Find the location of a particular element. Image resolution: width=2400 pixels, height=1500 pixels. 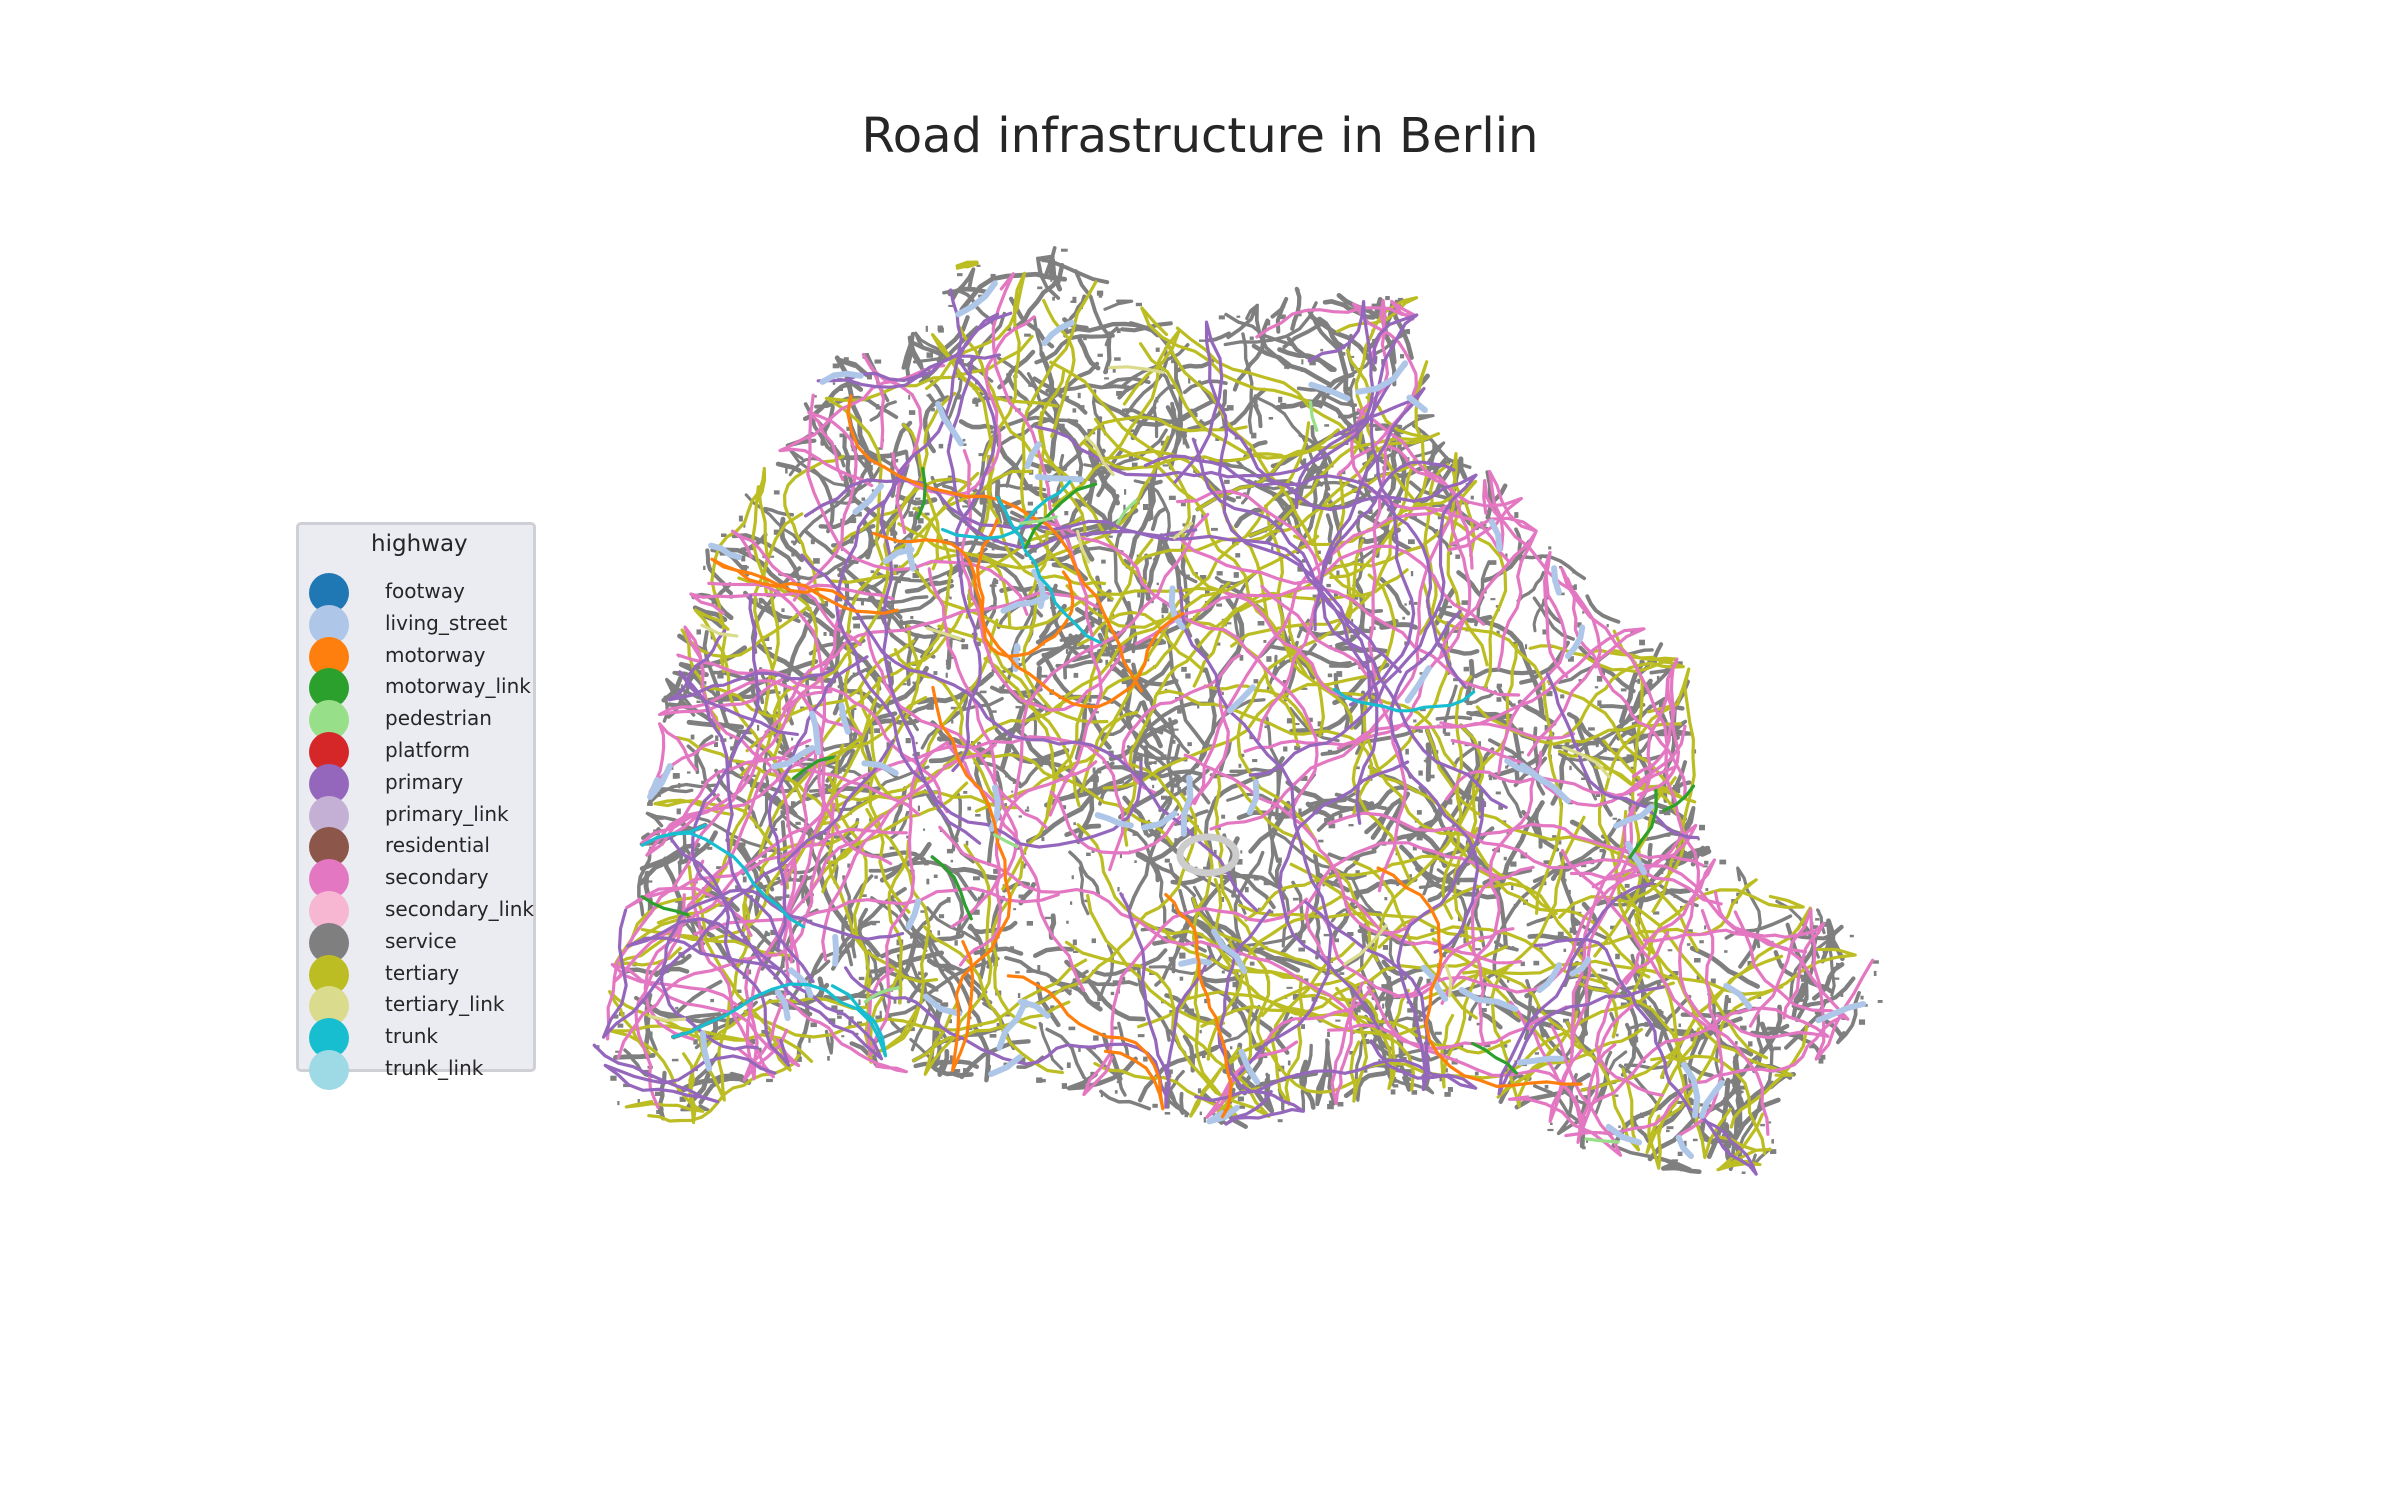

legend-label: secondary is located at coordinates (437, 877).